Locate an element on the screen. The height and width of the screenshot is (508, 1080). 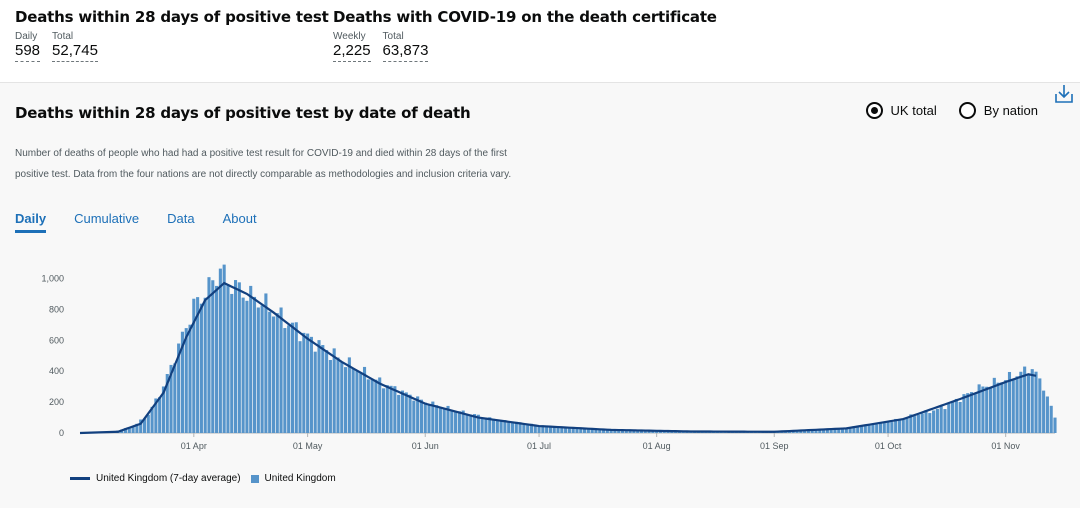
tab-data: Data is located at coordinates (181, 218).